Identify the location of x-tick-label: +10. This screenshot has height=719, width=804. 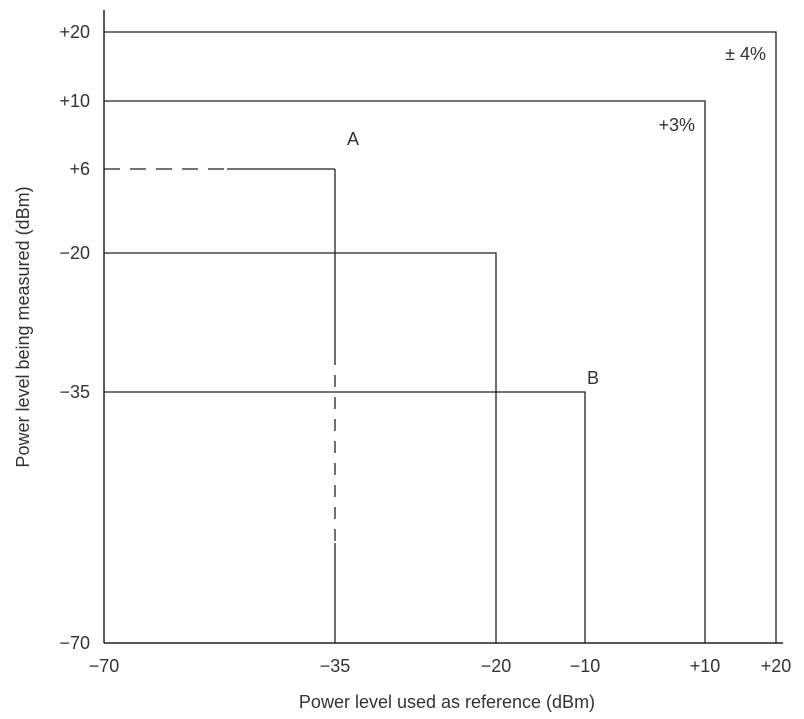
(705, 666).